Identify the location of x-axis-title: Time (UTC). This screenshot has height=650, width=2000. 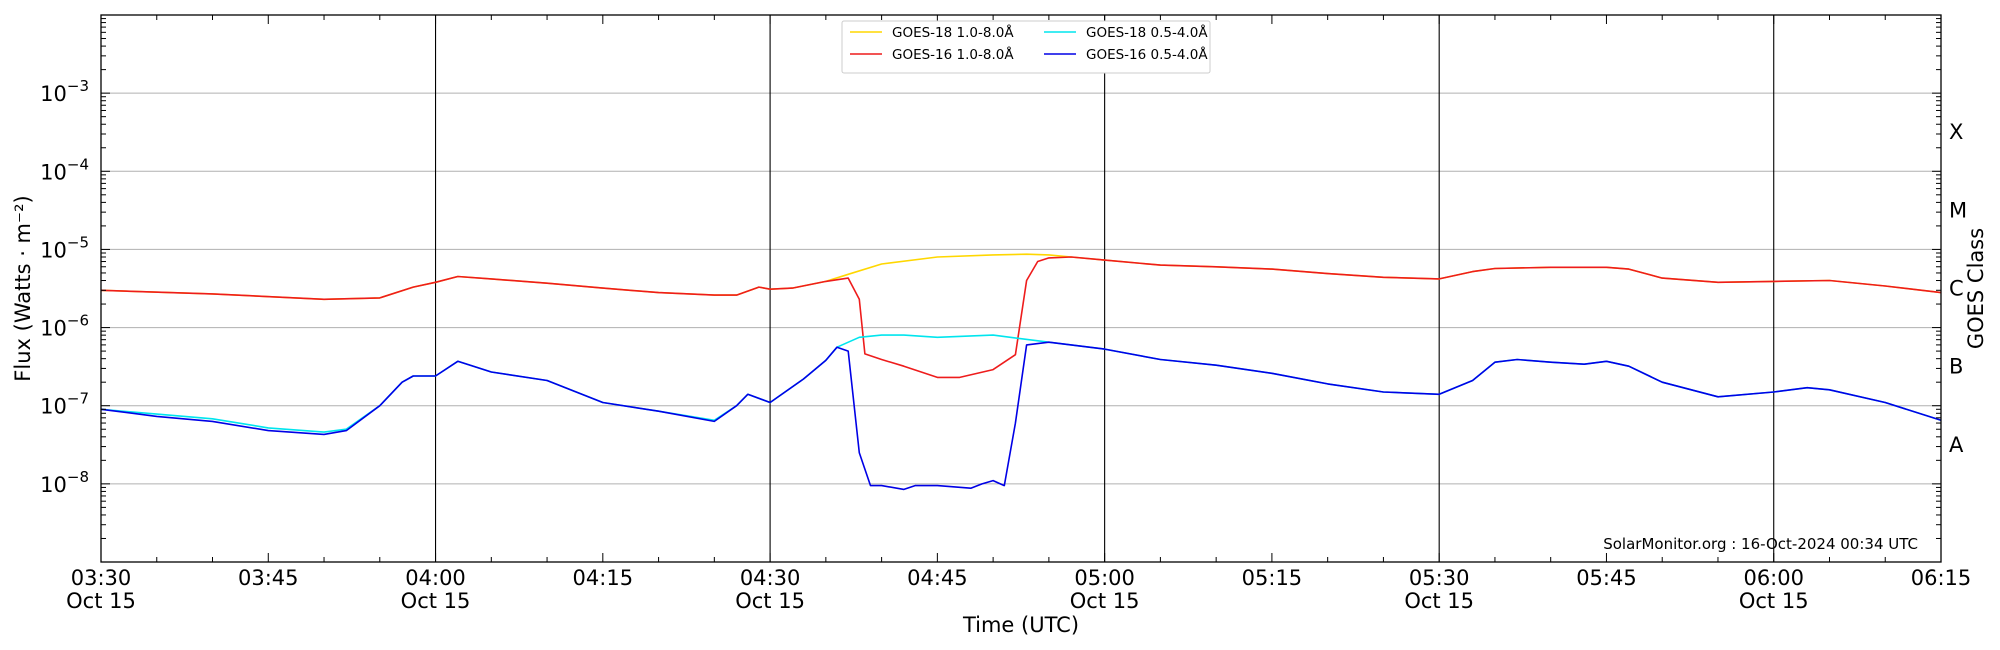
(1020, 625).